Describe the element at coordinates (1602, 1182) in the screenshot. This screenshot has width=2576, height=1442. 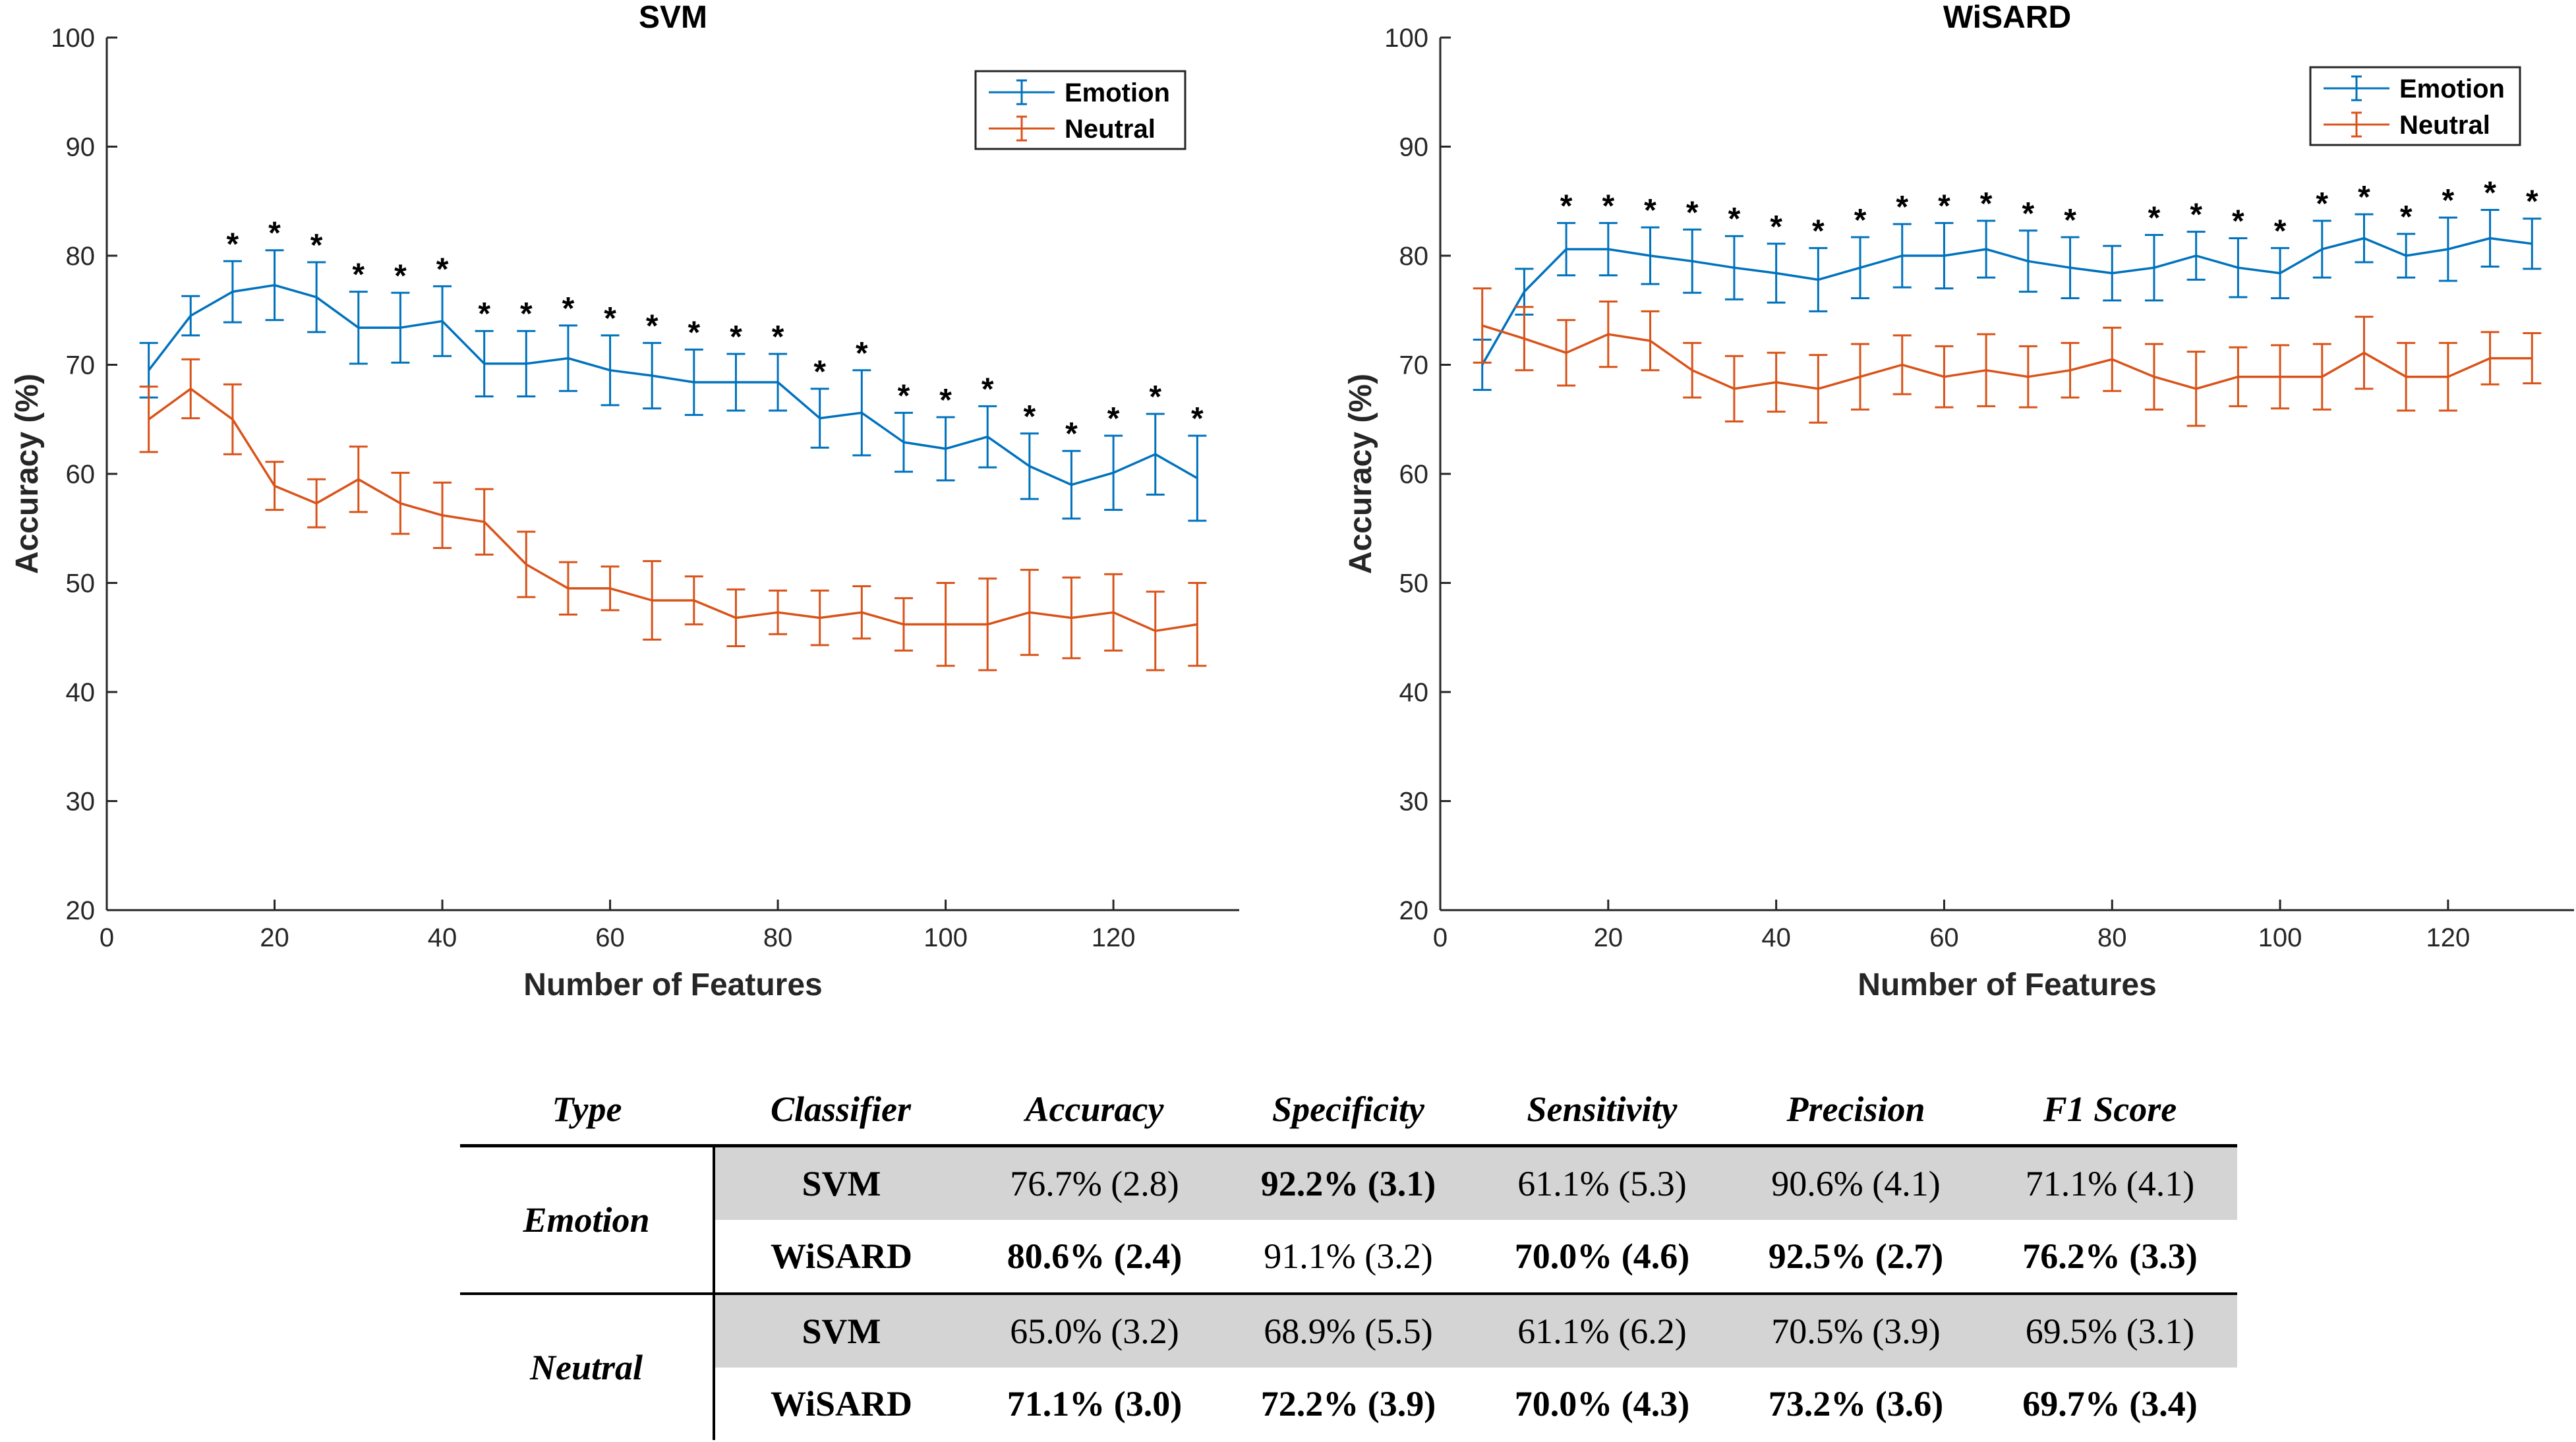
I see `sensitivity-cell: 61.1% (5.3)` at that location.